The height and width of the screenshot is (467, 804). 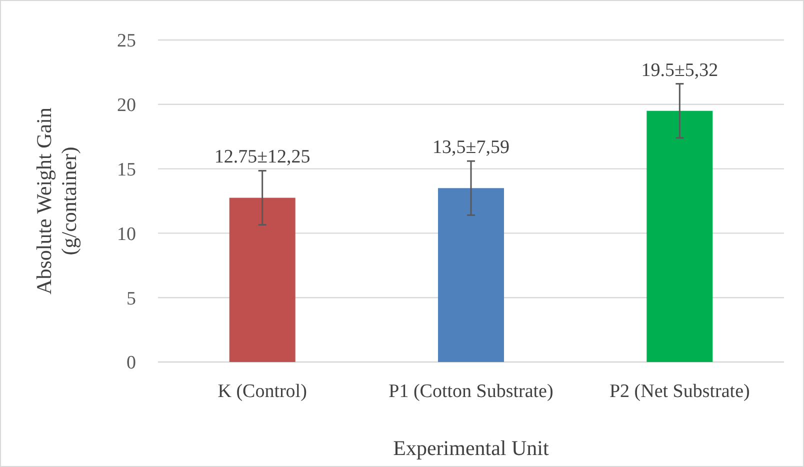 What do you see at coordinates (471, 147) in the screenshot?
I see `data-label: 13,5±7,59` at bounding box center [471, 147].